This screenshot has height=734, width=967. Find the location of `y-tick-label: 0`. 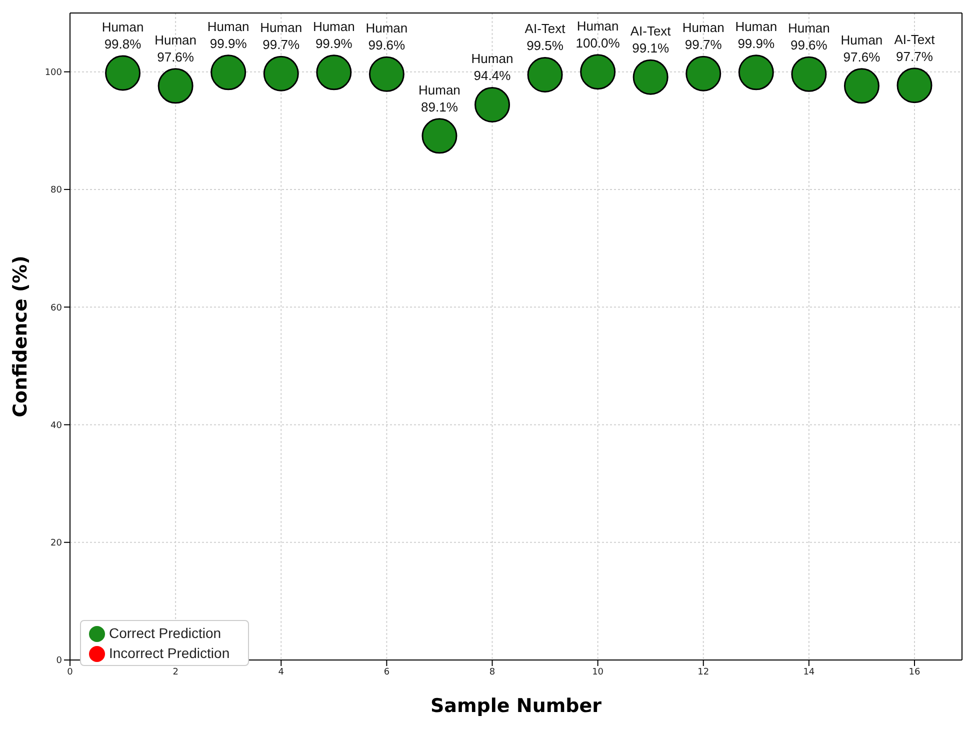

y-tick-label: 0 is located at coordinates (59, 661).